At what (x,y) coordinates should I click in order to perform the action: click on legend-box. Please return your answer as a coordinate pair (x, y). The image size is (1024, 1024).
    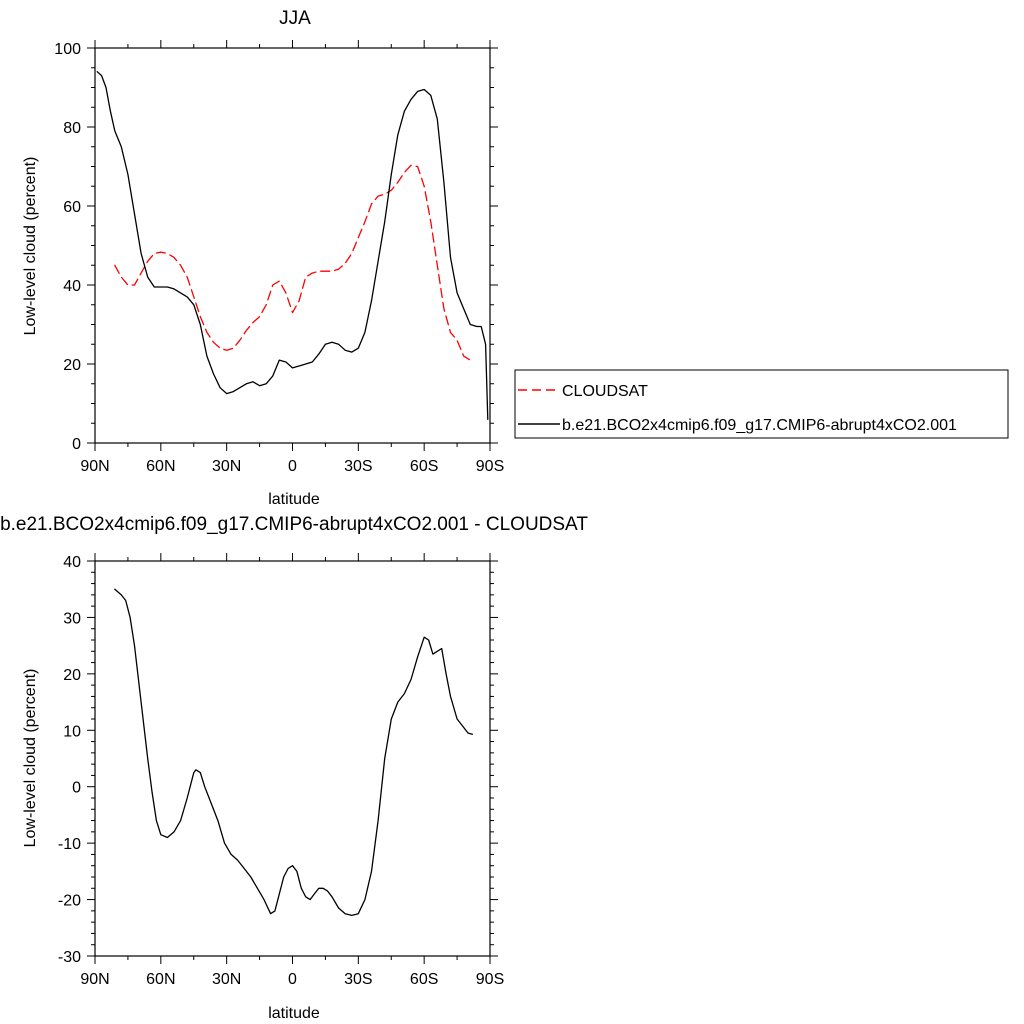
    Looking at the image, I should click on (761, 404).